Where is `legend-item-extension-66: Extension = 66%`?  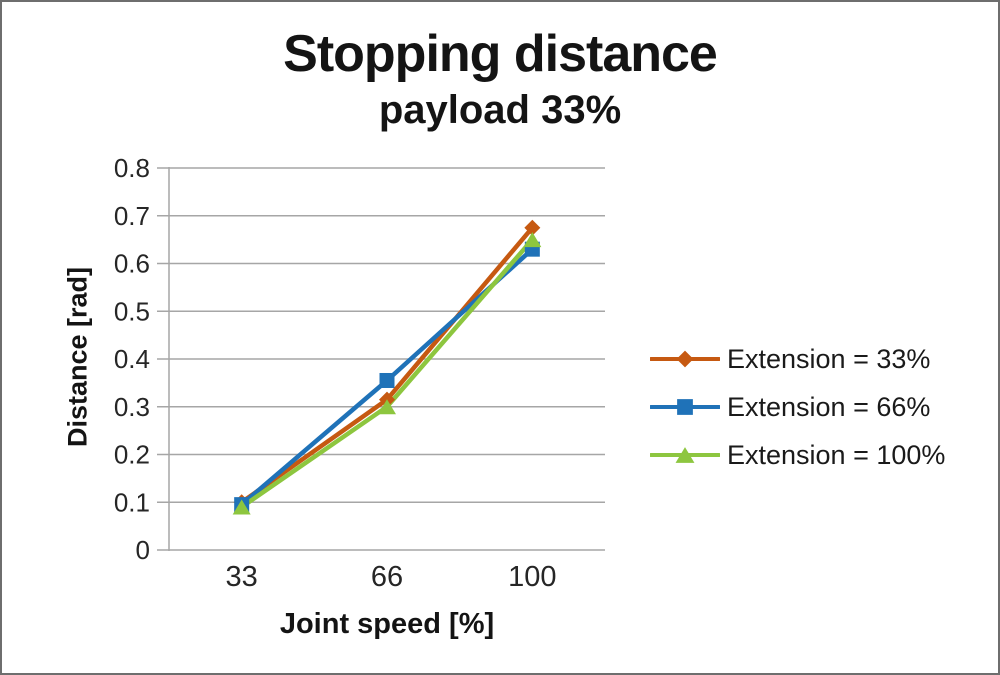
legend-item-extension-66: Extension = 66% is located at coordinates (797, 407).